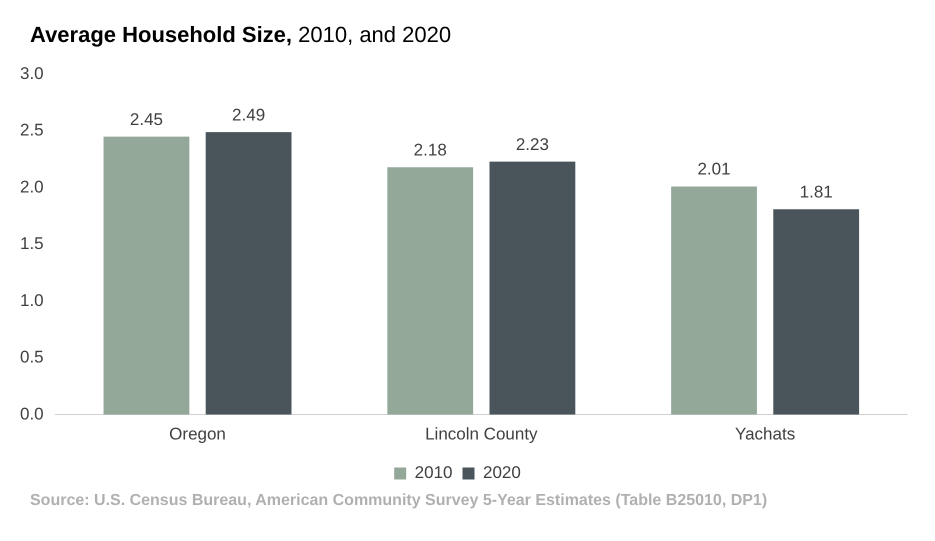  Describe the element at coordinates (249, 114) in the screenshot. I see `data-label: 2.49` at that location.